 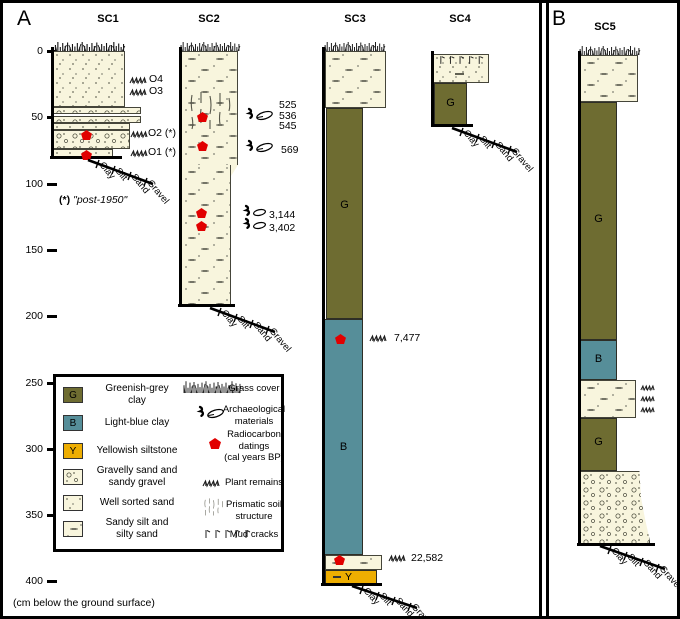 What do you see at coordinates (234, 170) in the screenshot?
I see `sc2-step` at bounding box center [234, 170].